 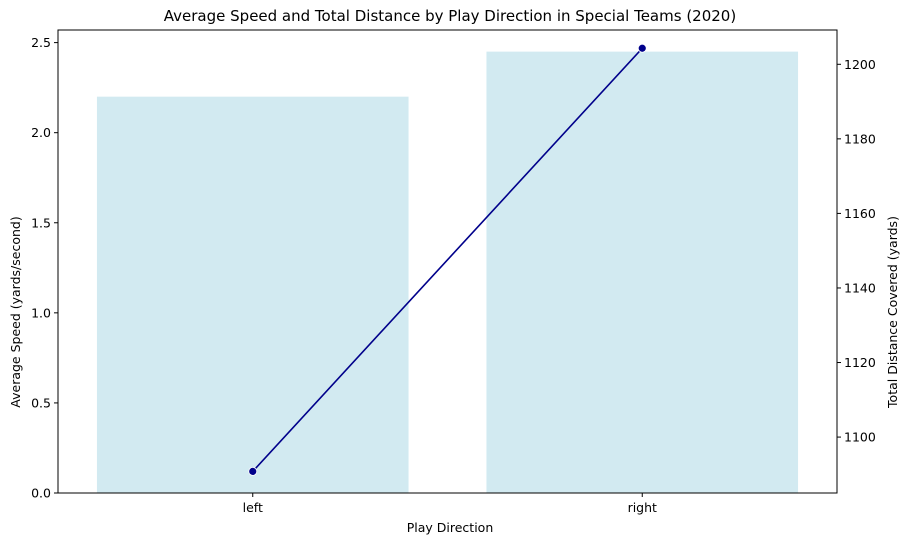 I want to click on y-tick-label: 0.5, so click(x=41, y=402).